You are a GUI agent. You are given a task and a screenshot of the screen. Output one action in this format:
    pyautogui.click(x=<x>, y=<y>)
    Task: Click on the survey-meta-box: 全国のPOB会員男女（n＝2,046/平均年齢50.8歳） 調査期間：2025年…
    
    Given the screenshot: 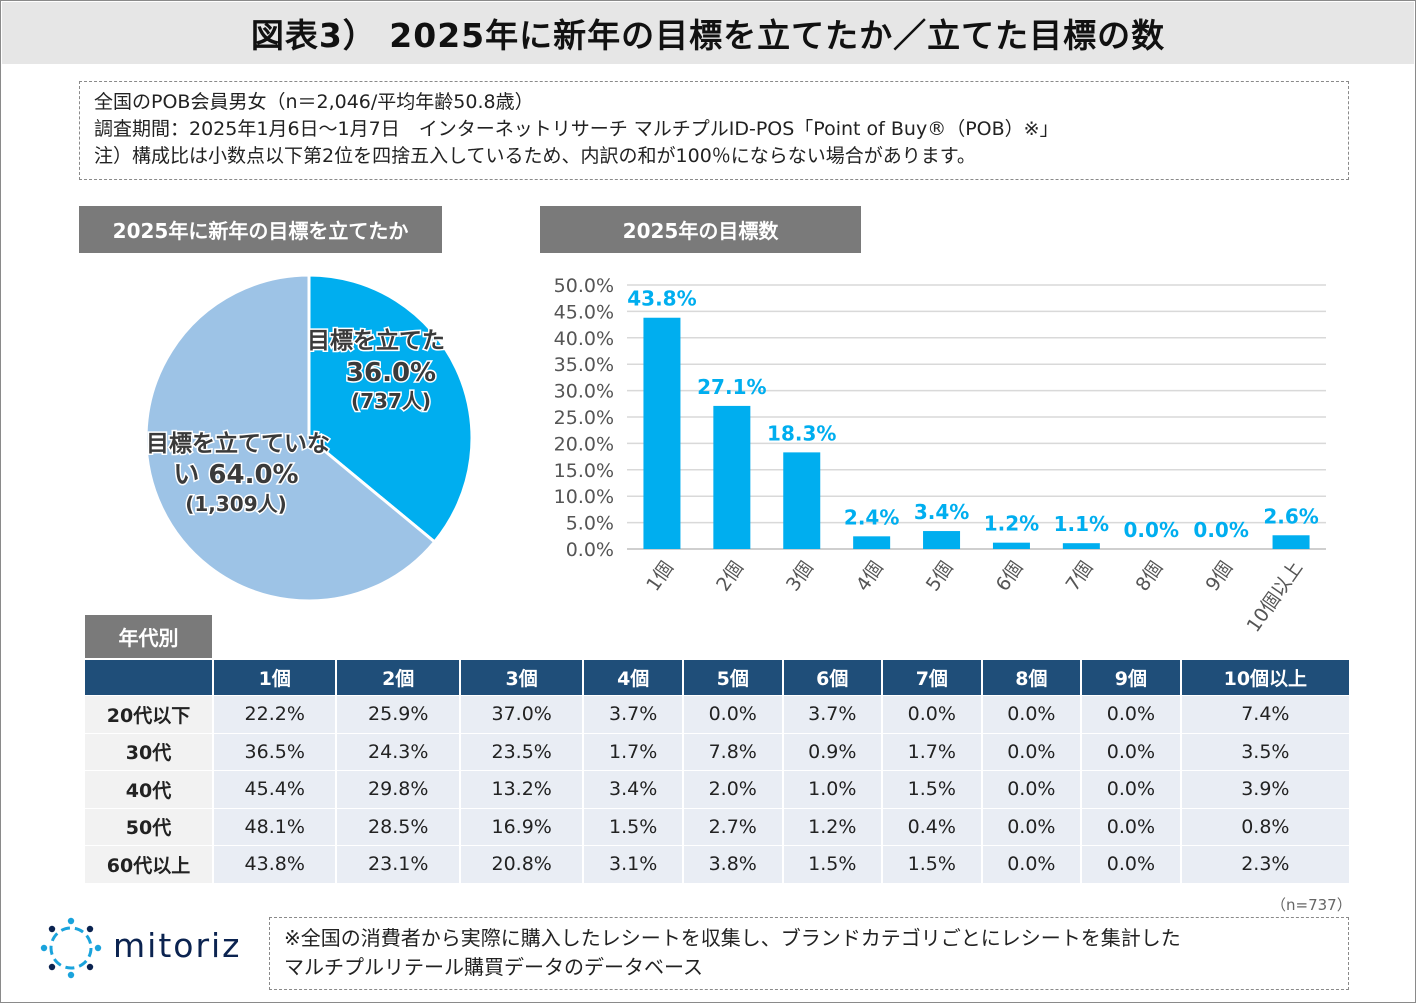 What is the action you would take?
    pyautogui.click(x=714, y=130)
    